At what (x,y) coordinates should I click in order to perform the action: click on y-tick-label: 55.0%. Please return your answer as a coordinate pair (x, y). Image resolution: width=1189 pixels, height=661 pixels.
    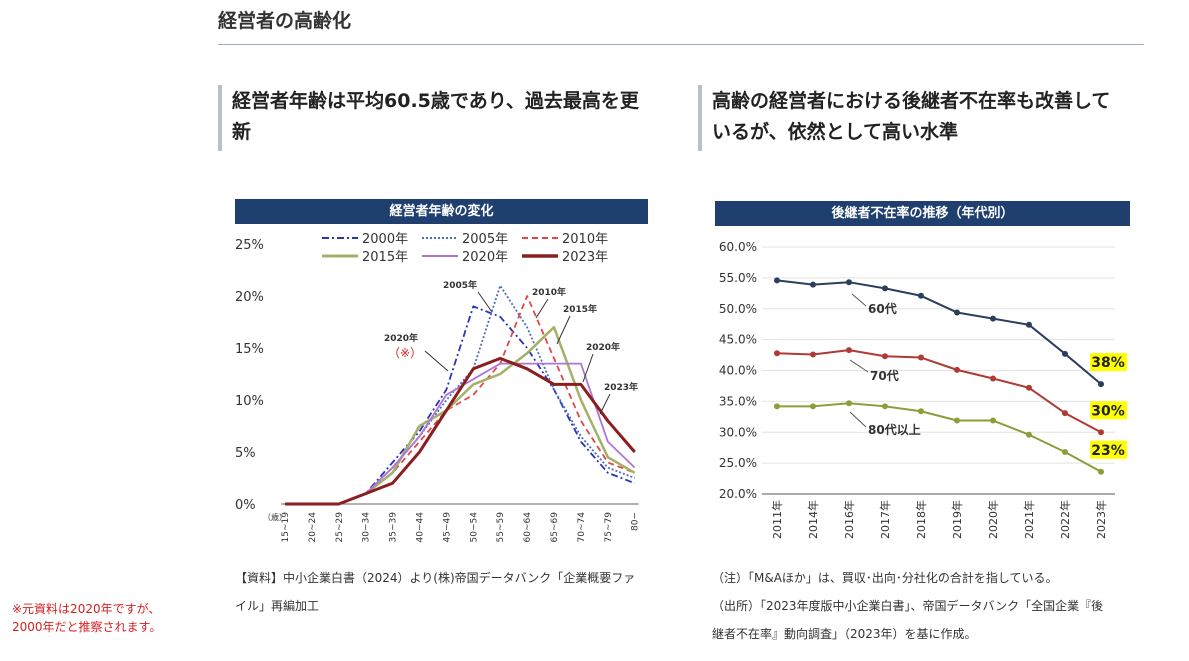
    Looking at the image, I should click on (738, 278).